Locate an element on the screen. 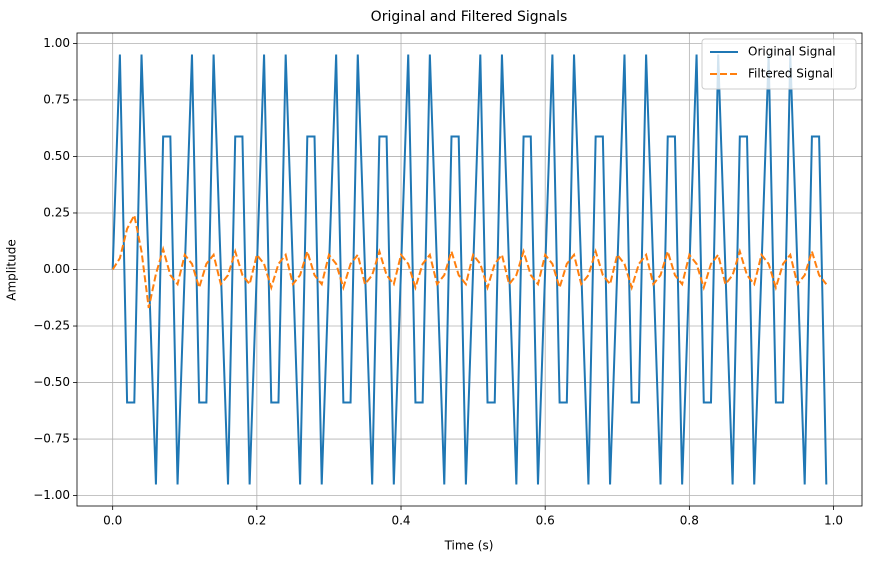 This screenshot has height=570, width=889. y-tick-label: 0.00 is located at coordinates (56, 269).